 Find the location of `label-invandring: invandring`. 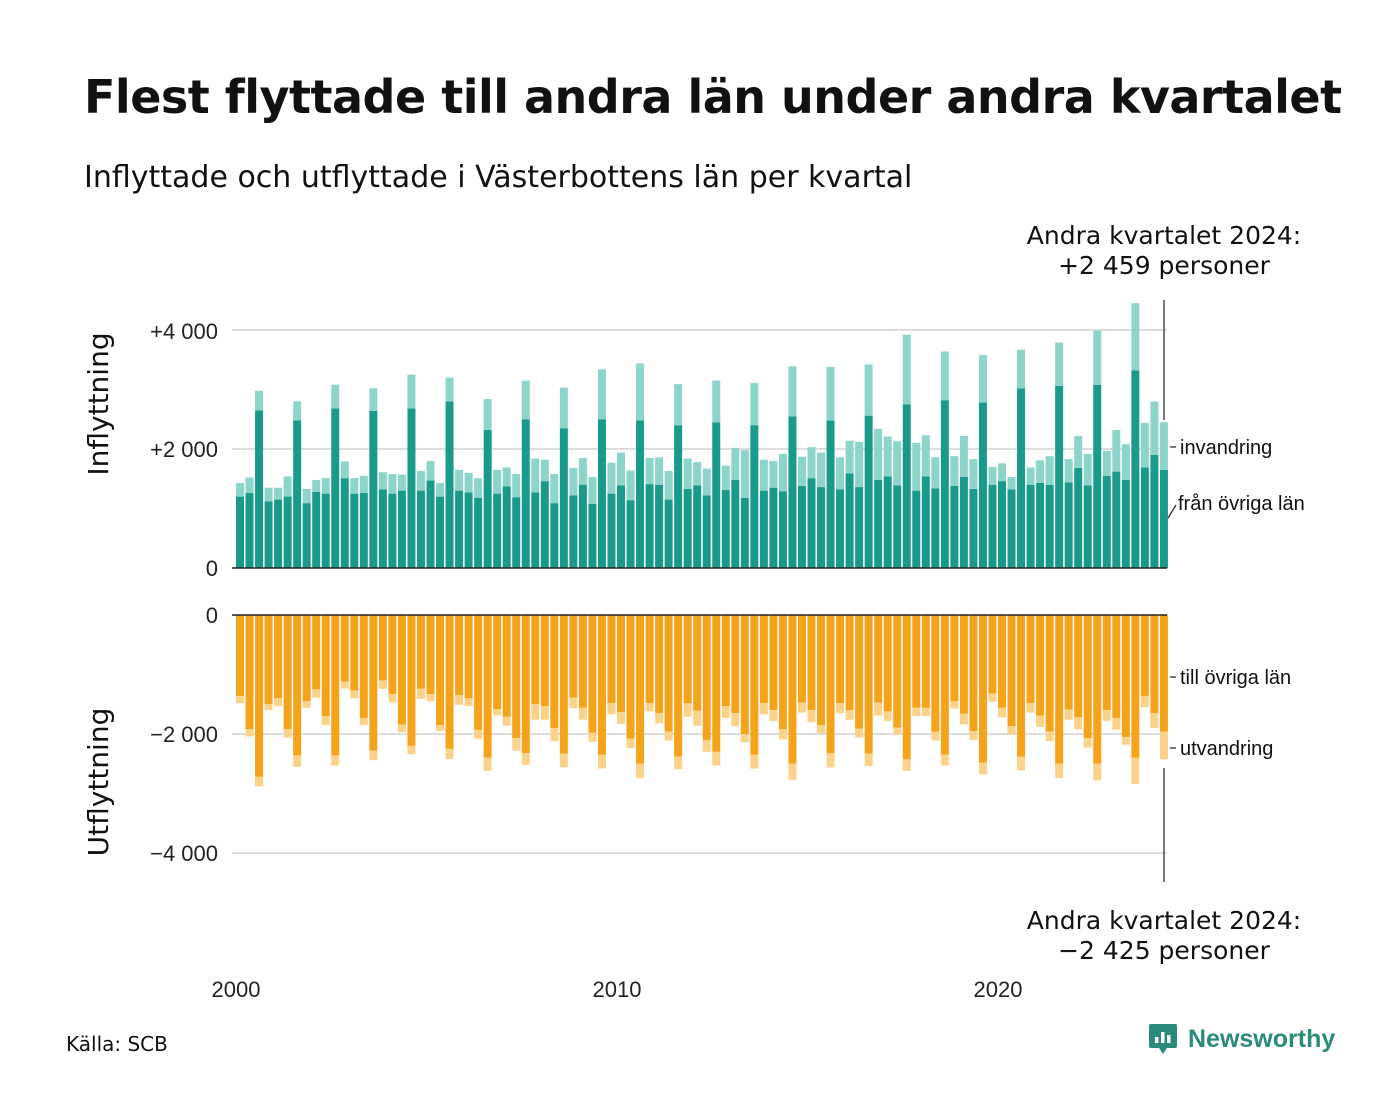

label-invandring: invandring is located at coordinates (1226, 448).